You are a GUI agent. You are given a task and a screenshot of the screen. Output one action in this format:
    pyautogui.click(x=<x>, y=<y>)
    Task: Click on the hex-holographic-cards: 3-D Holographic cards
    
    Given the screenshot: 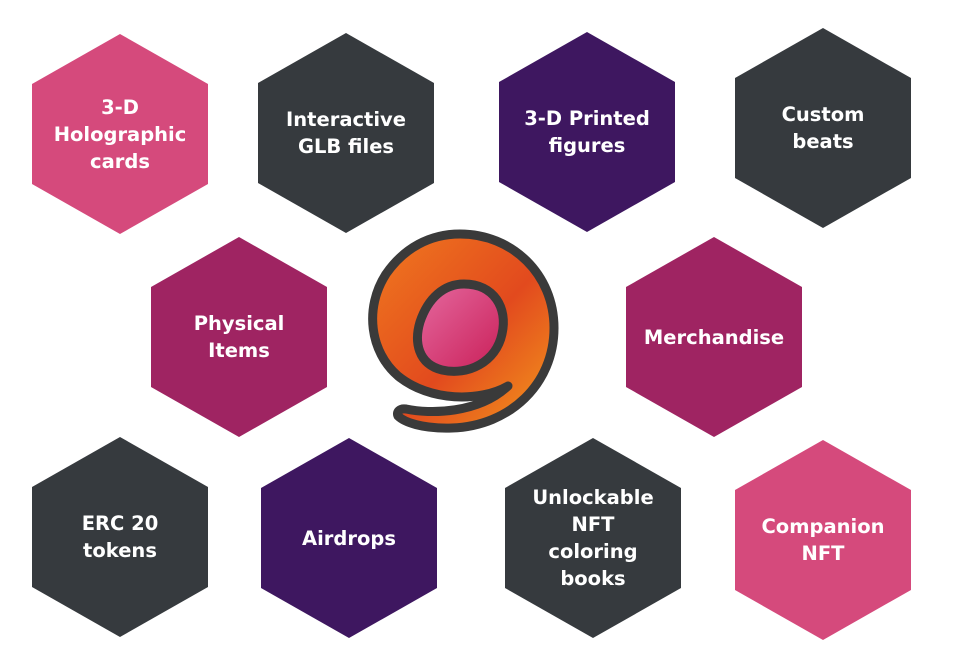 What is the action you would take?
    pyautogui.click(x=120, y=134)
    